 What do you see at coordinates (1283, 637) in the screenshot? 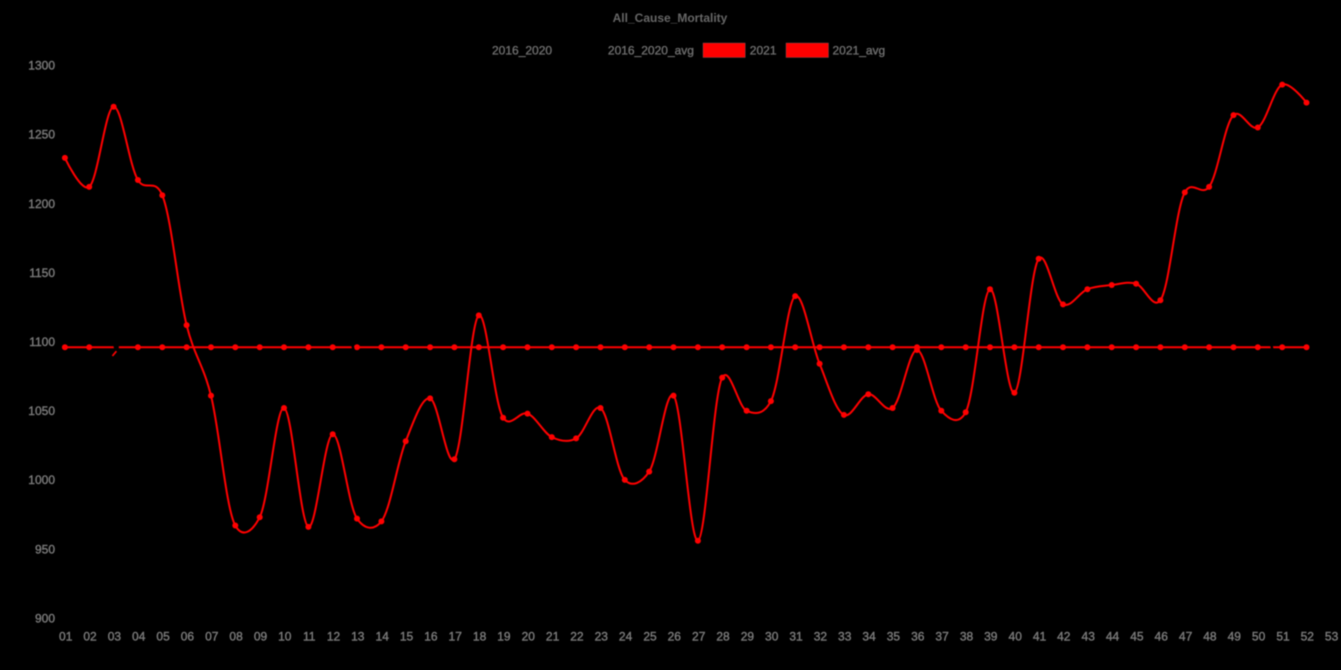
I see `svg-text: 51` at bounding box center [1283, 637].